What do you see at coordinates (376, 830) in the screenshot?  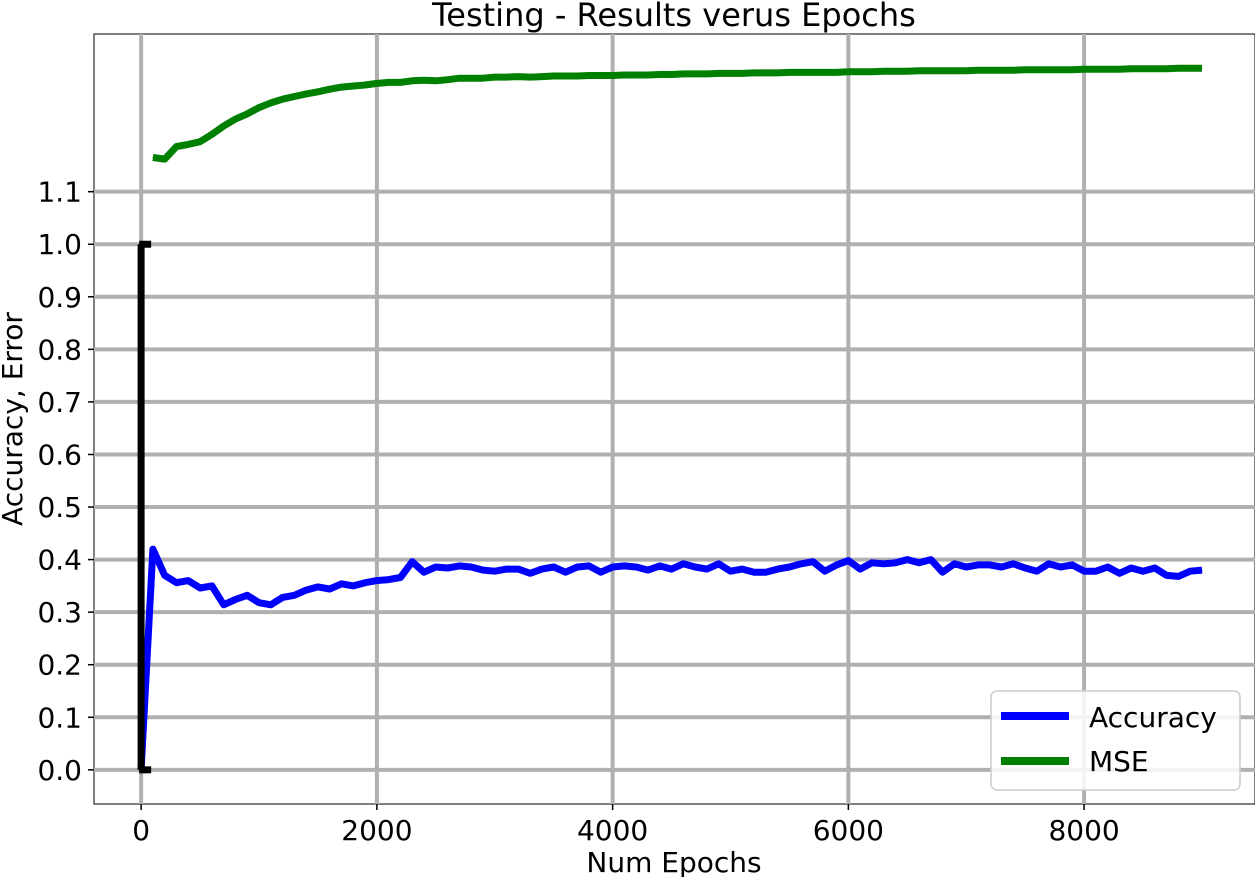 I see `x-tick-label: 2000` at bounding box center [376, 830].